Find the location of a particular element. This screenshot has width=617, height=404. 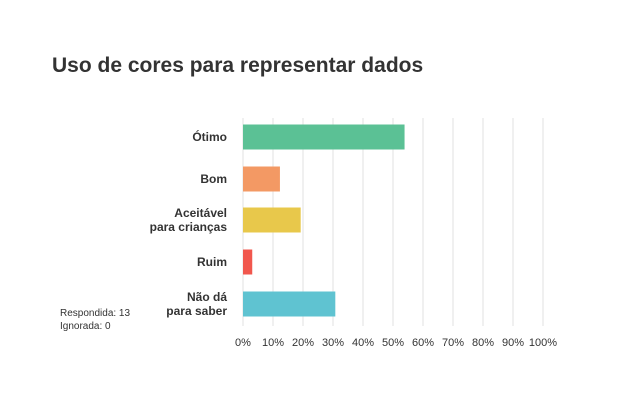

category-label: para crianças is located at coordinates (189, 227).